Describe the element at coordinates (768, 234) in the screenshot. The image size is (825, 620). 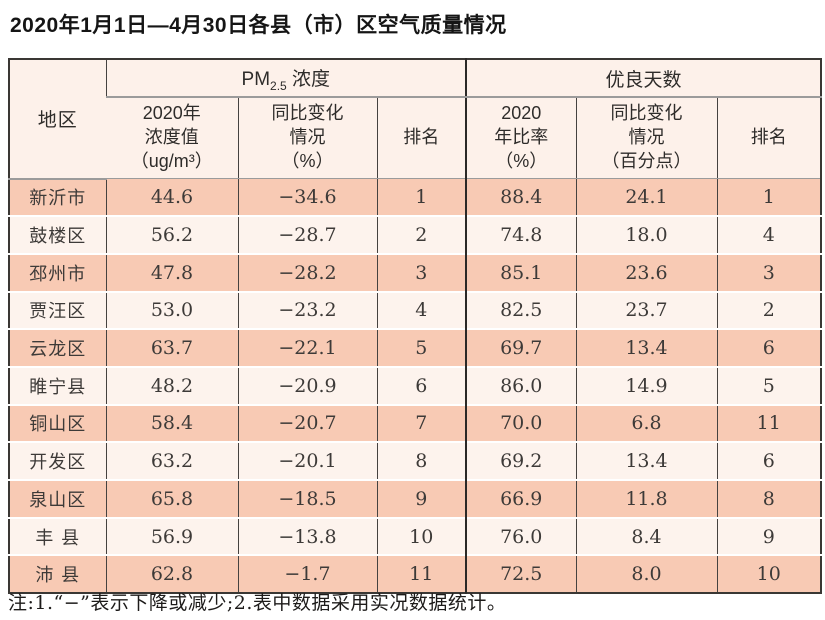
I see `cell-good_rank: 4` at that location.